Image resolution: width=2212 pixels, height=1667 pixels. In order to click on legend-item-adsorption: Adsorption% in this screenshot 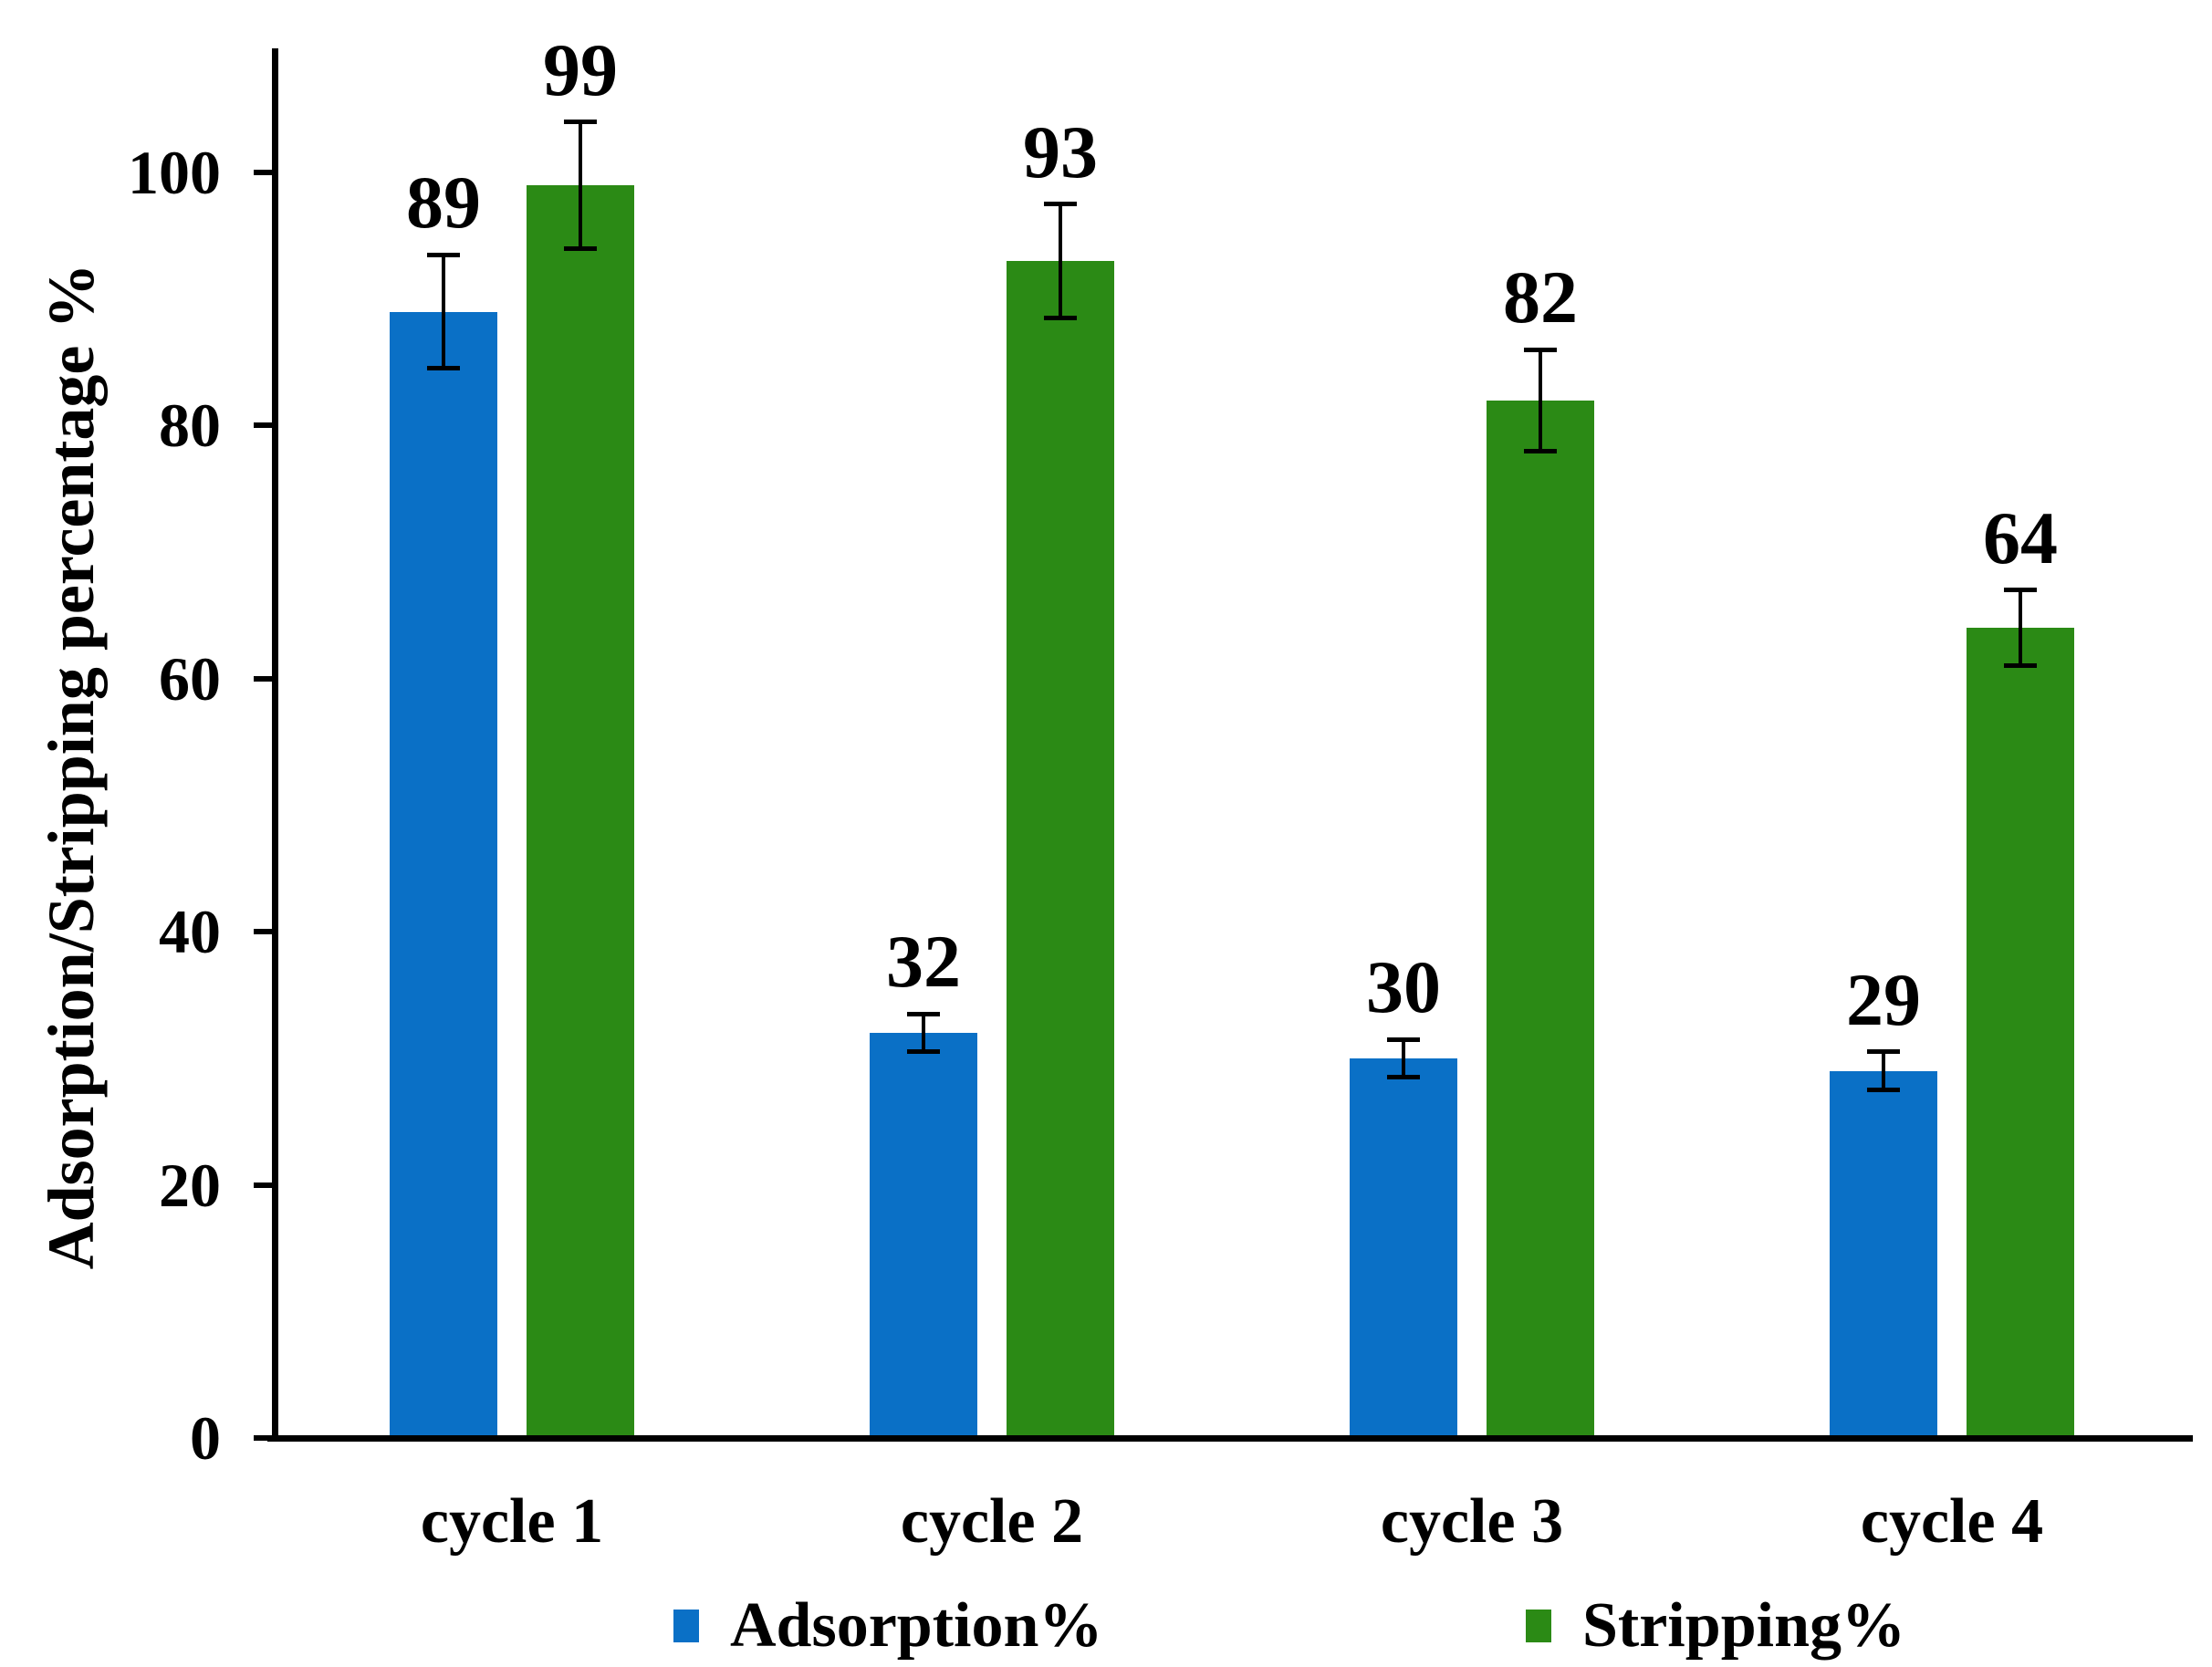, I will do `click(887, 1625)`.